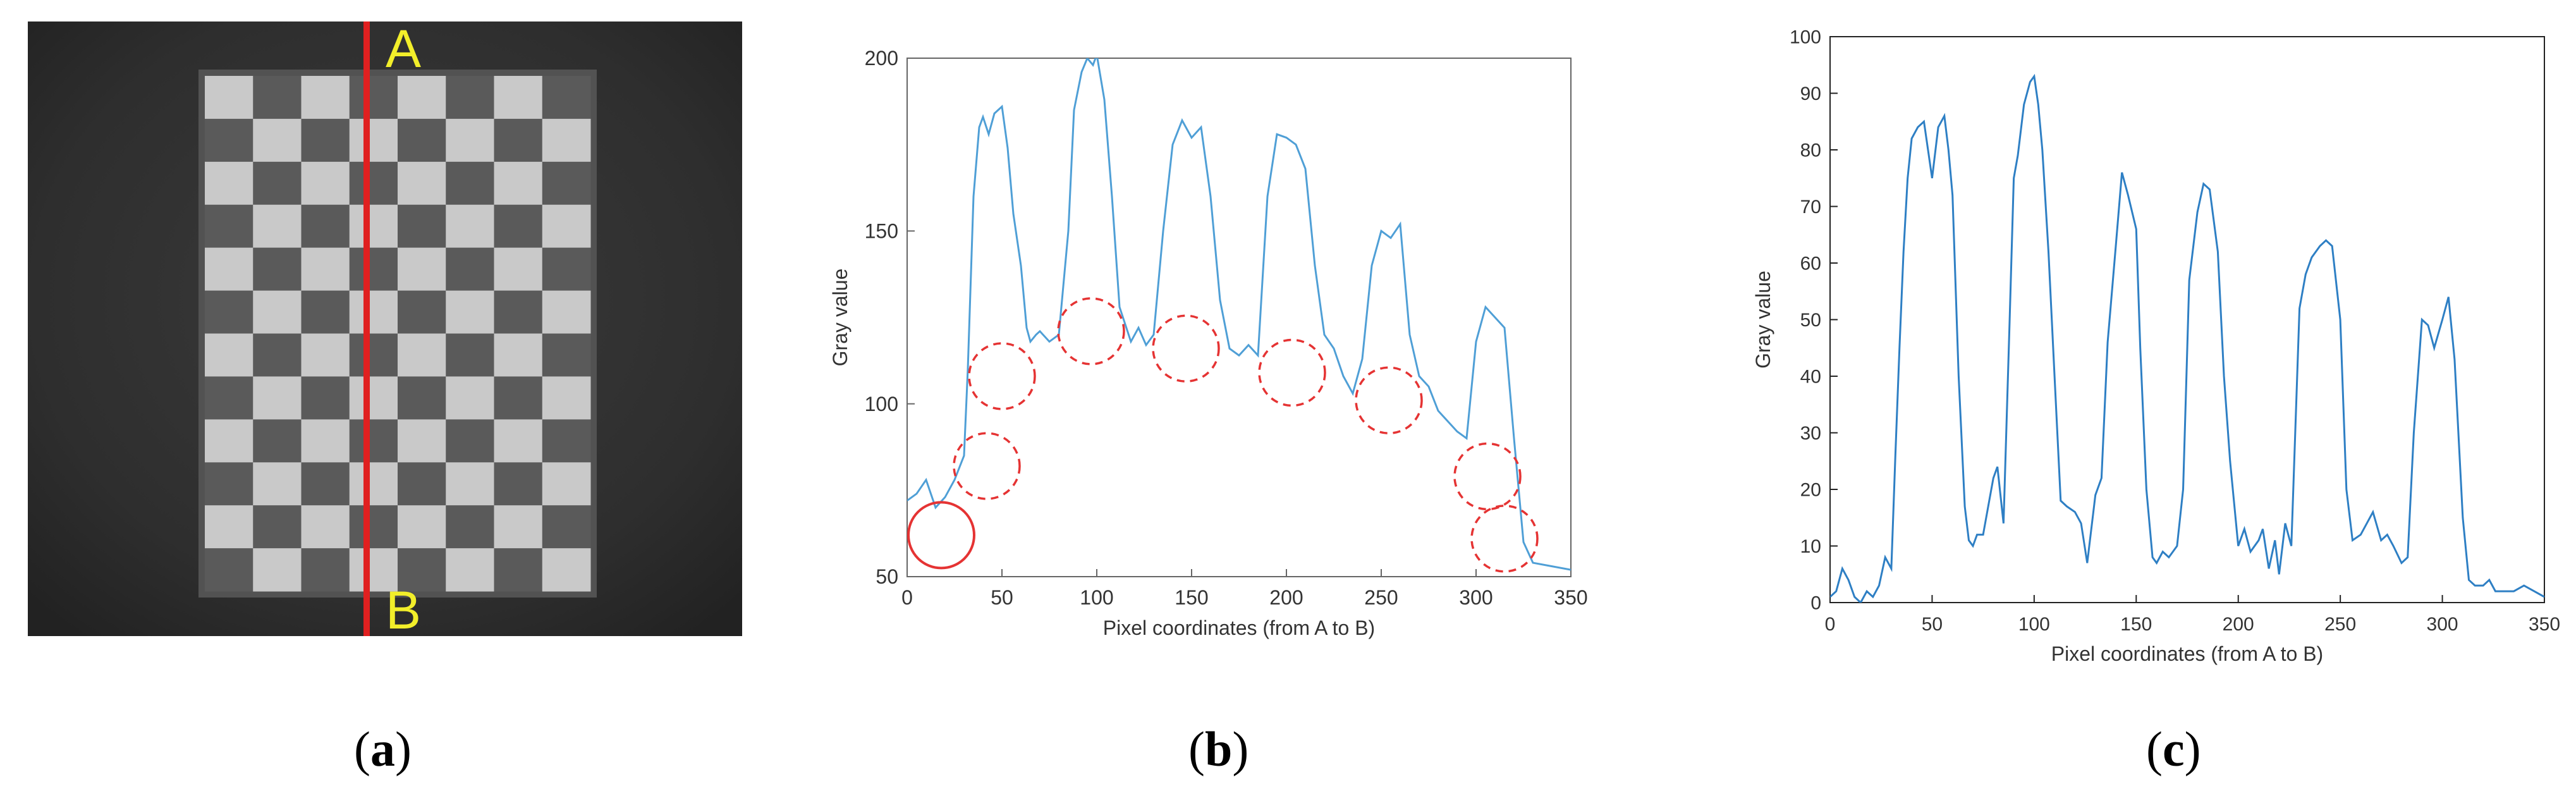 This screenshot has width=2576, height=791. What do you see at coordinates (881, 58) in the screenshot?
I see `y-tick-label: 200` at bounding box center [881, 58].